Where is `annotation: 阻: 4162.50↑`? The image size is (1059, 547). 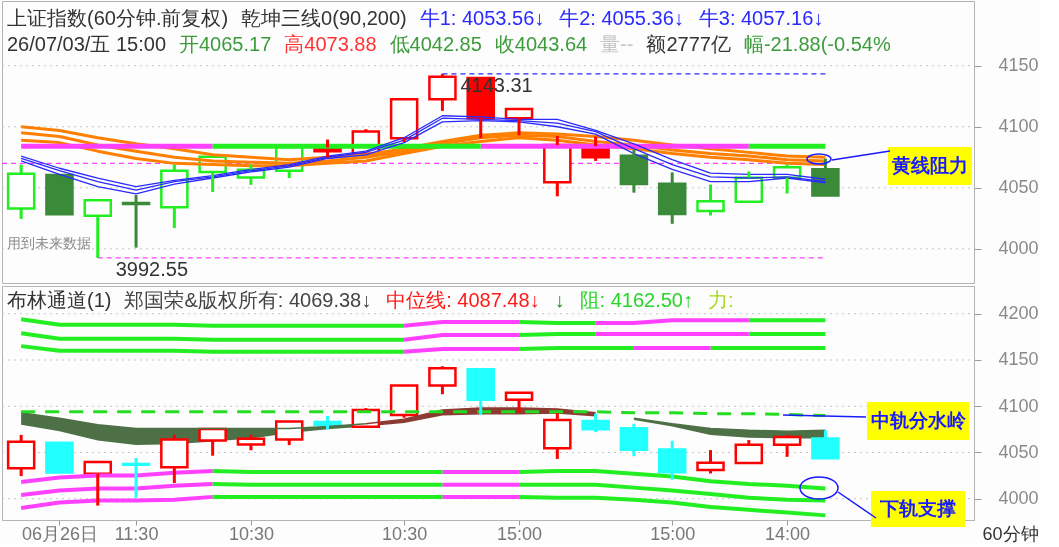 annotation: 阻: 4162.50↑ is located at coordinates (636, 300).